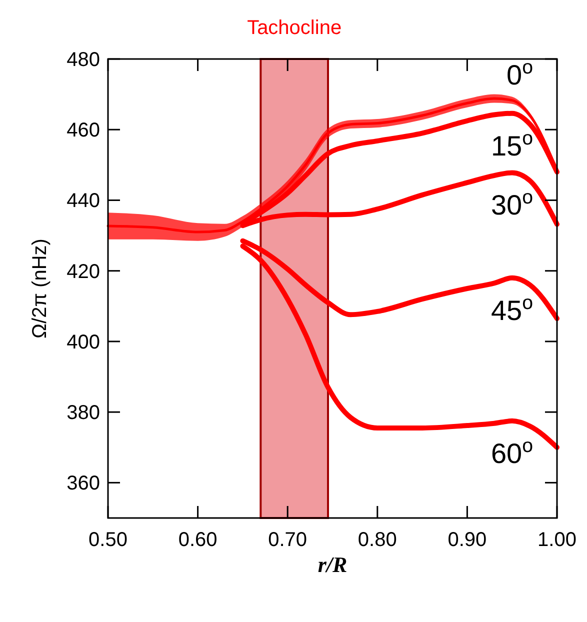 The width and height of the screenshot is (587, 622). I want to click on series-label: 60$^{o}$, so click(512, 451).